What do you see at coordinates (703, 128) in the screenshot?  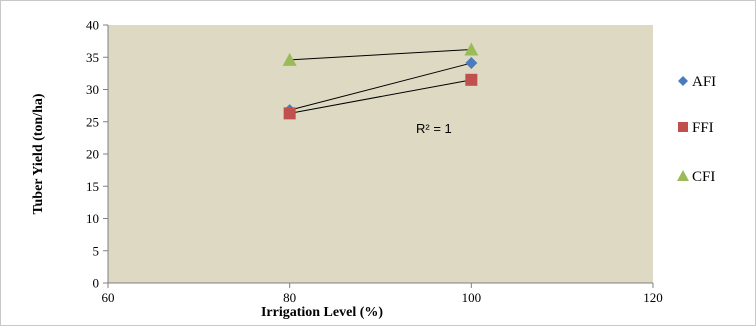 I see `legend-label: FFI` at bounding box center [703, 128].